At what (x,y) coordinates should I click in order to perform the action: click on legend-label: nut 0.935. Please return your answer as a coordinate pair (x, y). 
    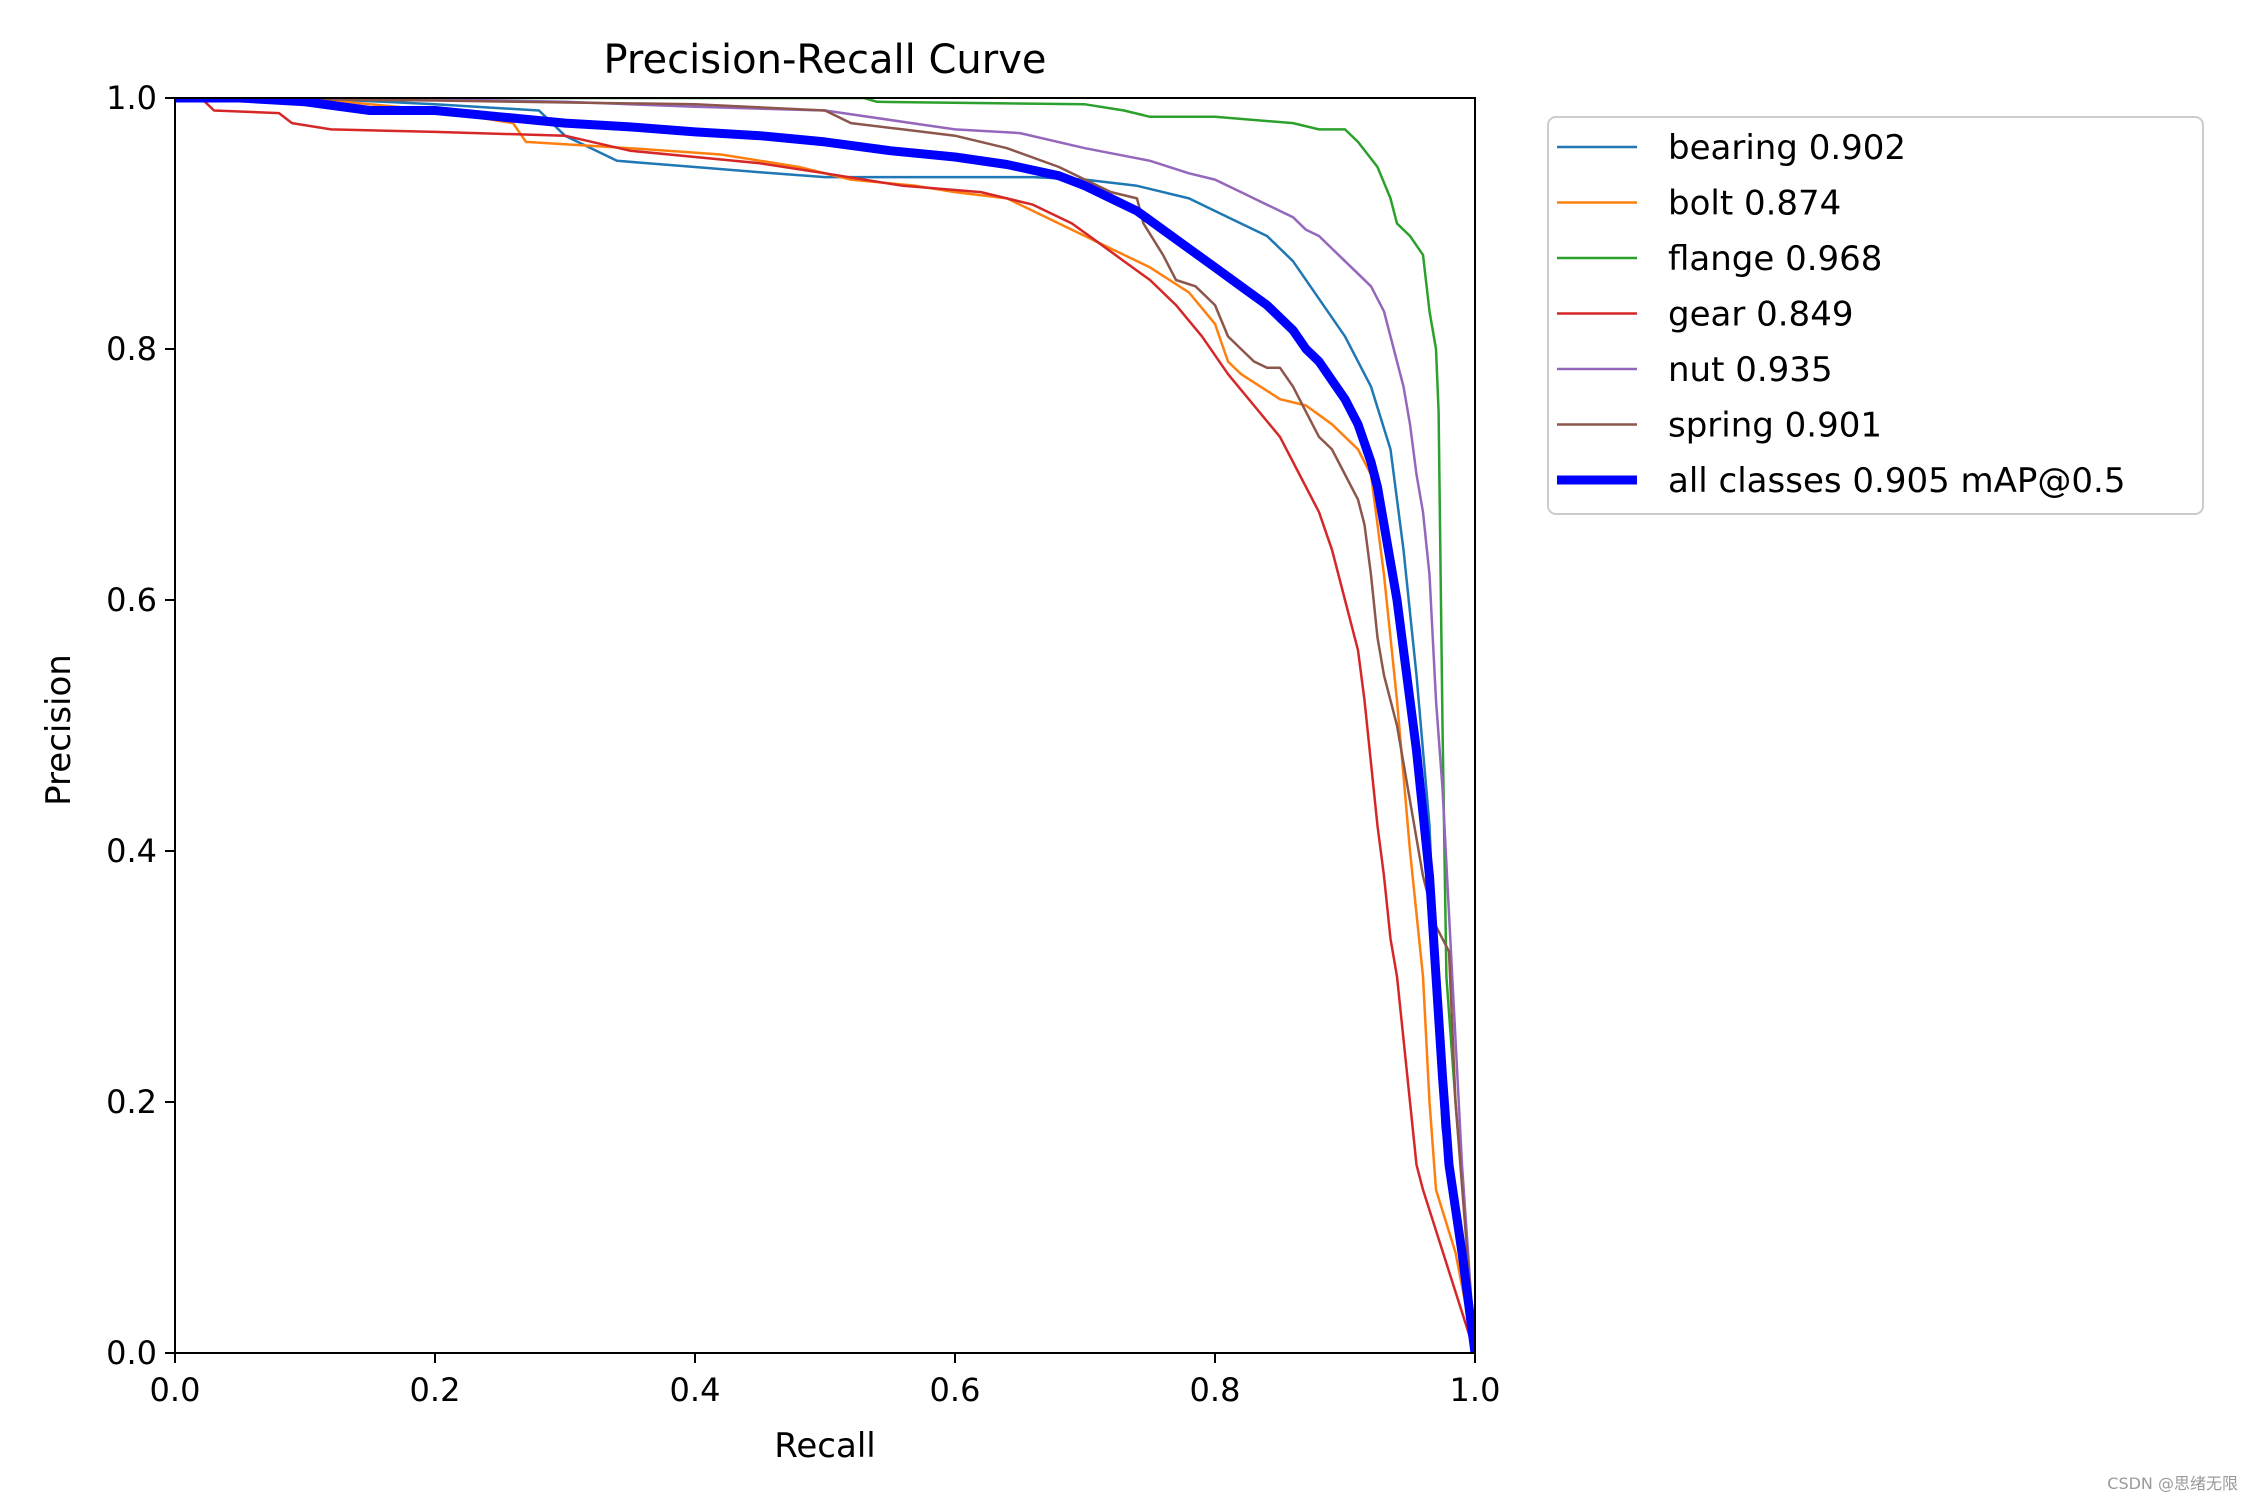
    Looking at the image, I should click on (1750, 370).